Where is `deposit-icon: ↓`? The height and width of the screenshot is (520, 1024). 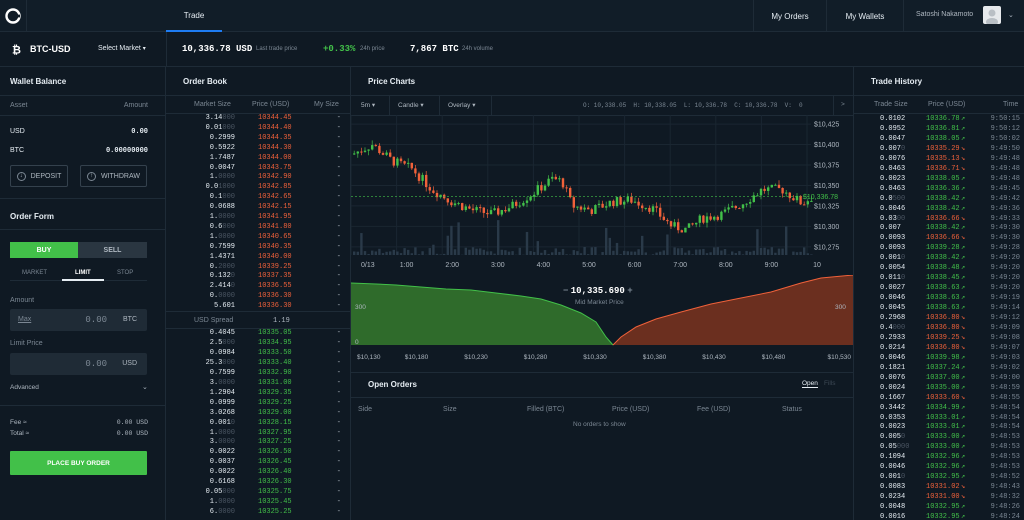
deposit-icon: ↓ is located at coordinates (21, 176).